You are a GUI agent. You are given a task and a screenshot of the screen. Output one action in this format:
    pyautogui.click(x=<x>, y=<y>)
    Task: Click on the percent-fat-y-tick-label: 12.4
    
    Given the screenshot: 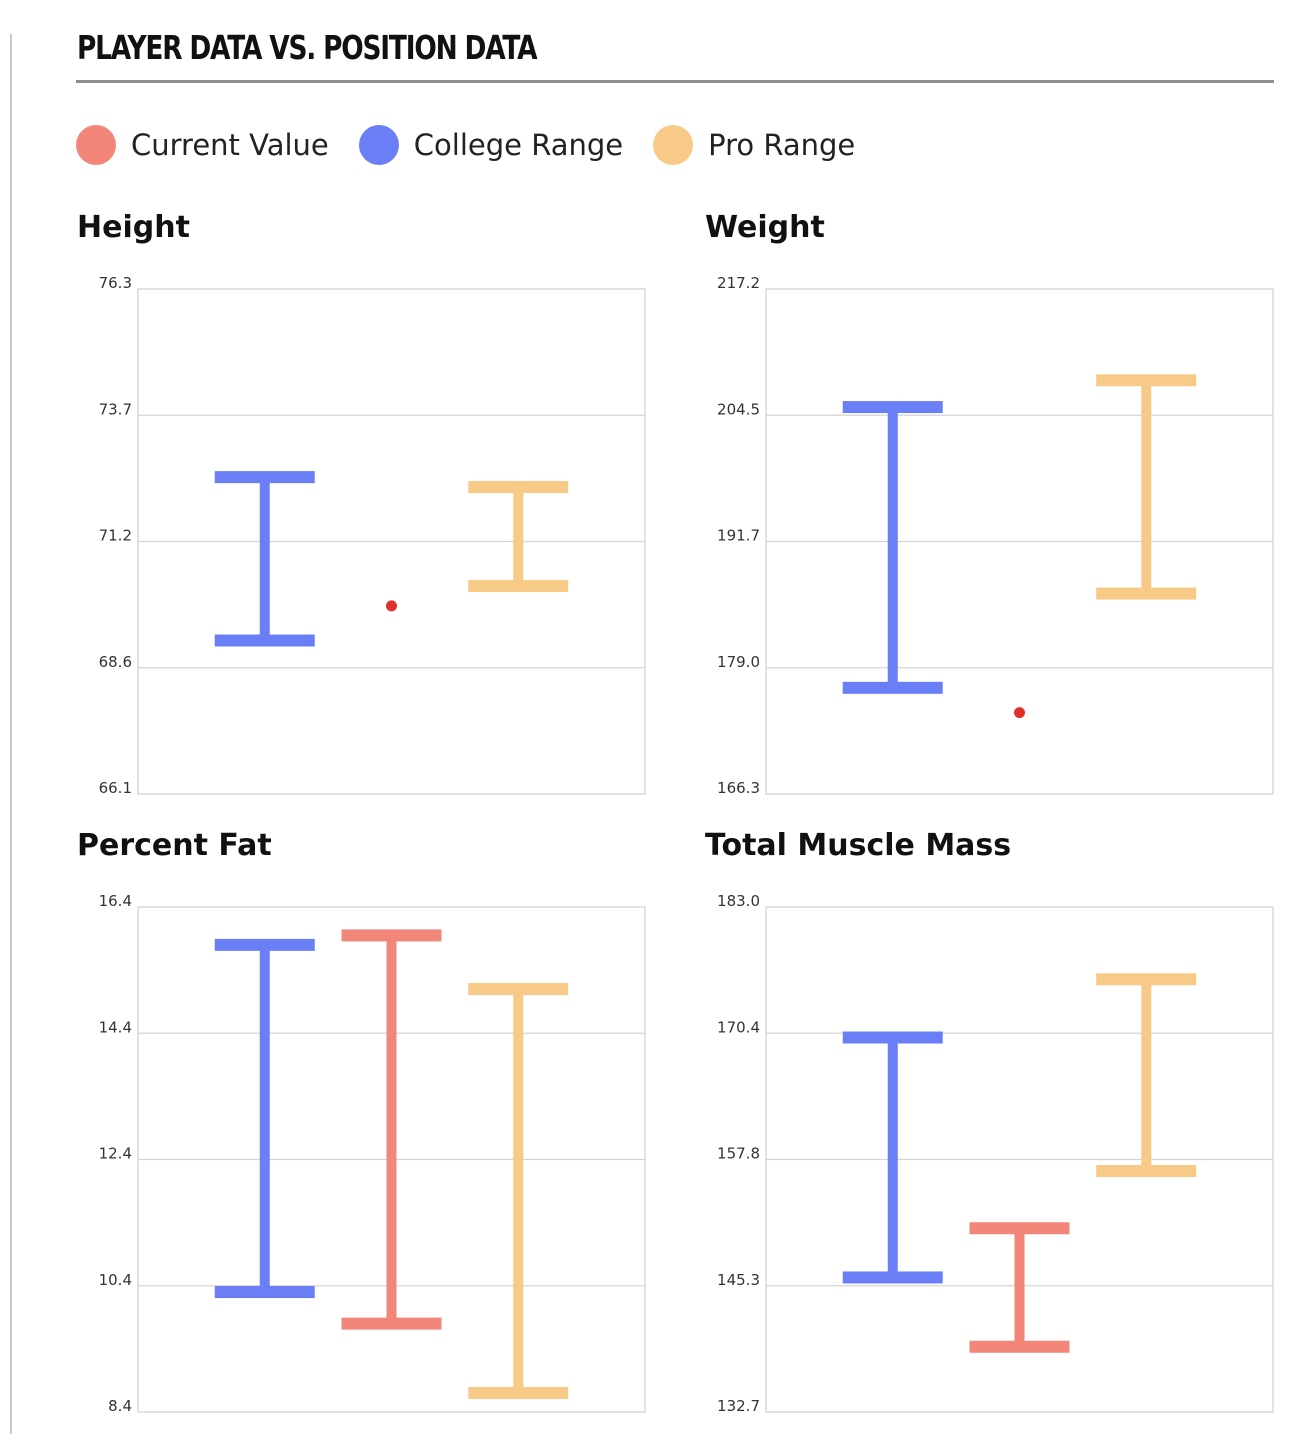 What is the action you would take?
    pyautogui.click(x=115, y=1154)
    